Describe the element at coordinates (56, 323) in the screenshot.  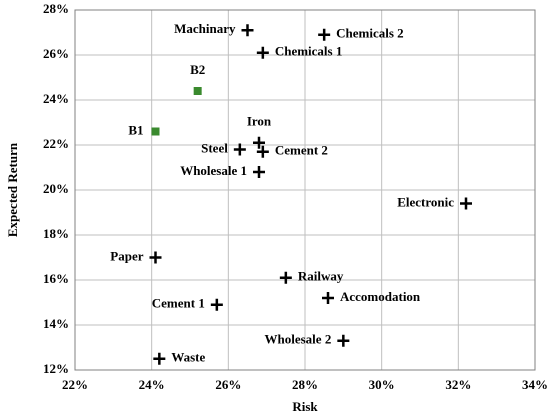
I see `y-tick-label: 14%` at that location.